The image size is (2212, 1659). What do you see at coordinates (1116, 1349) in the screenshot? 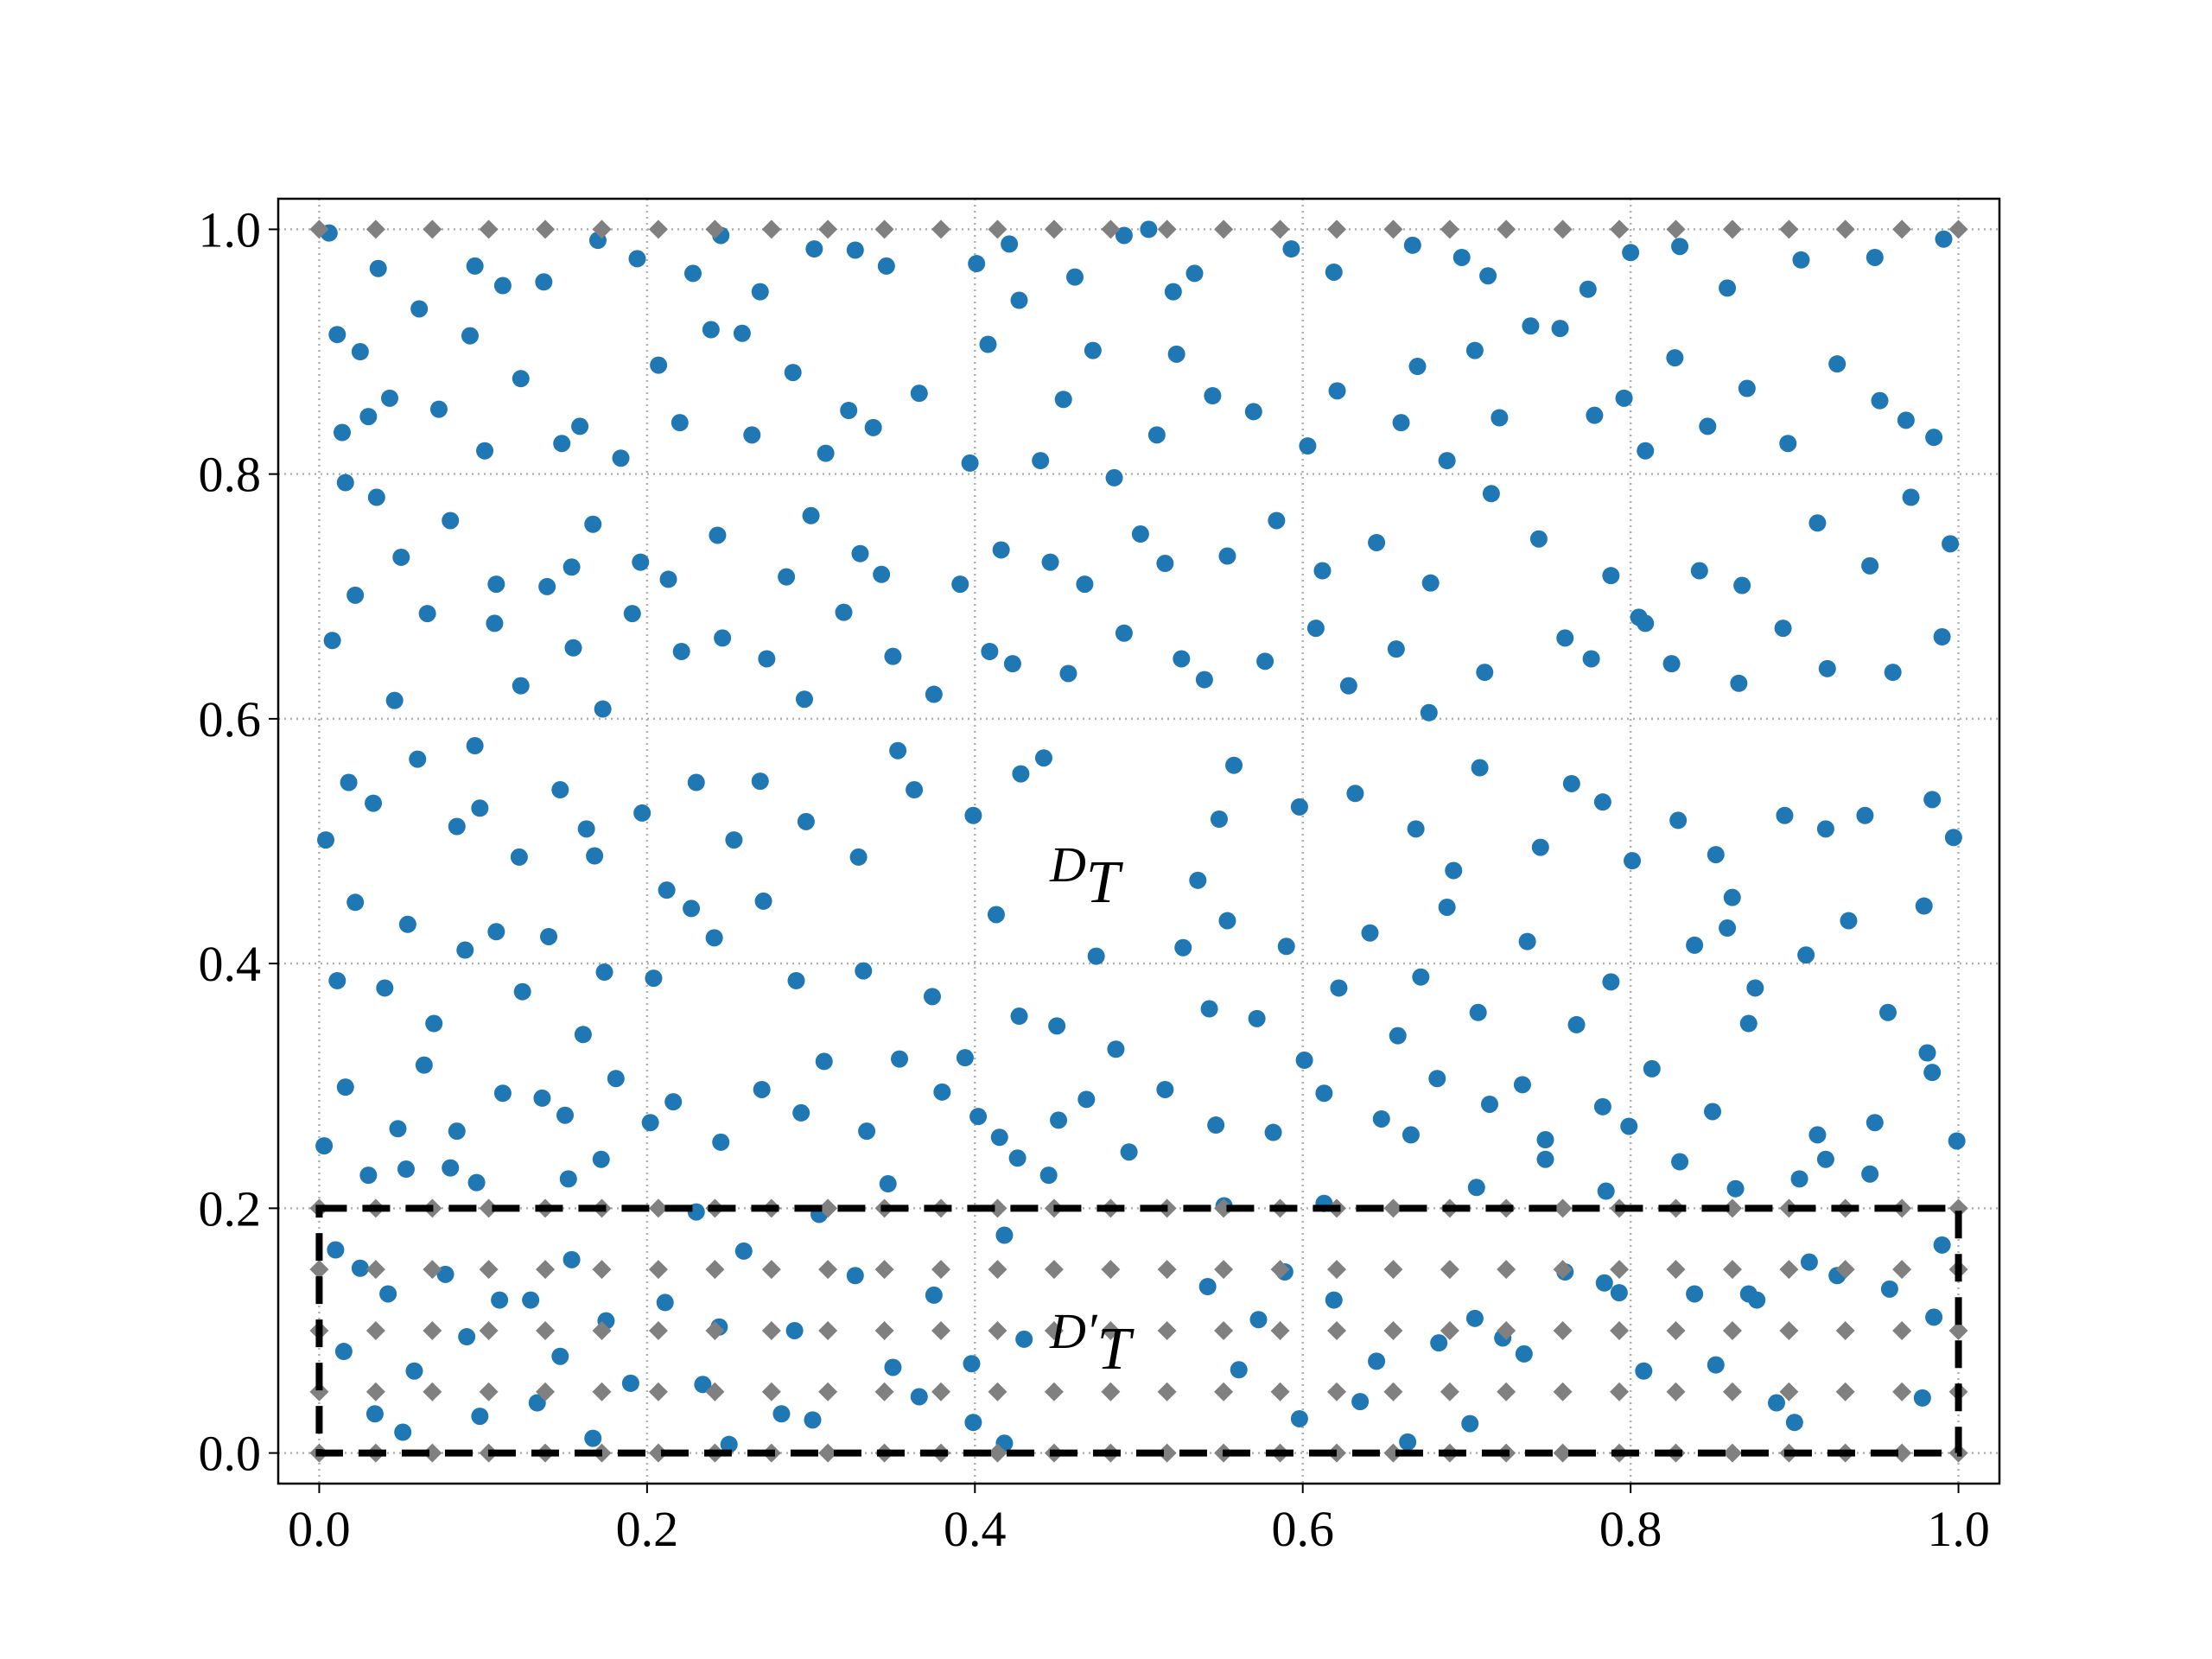
I see `annotation-sub: T` at bounding box center [1116, 1349].